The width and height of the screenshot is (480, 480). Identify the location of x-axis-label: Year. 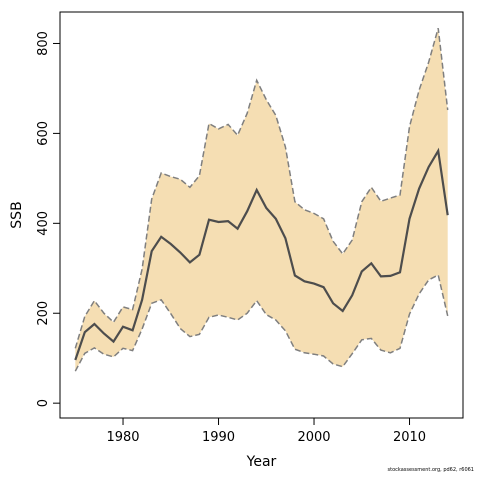
(261, 462).